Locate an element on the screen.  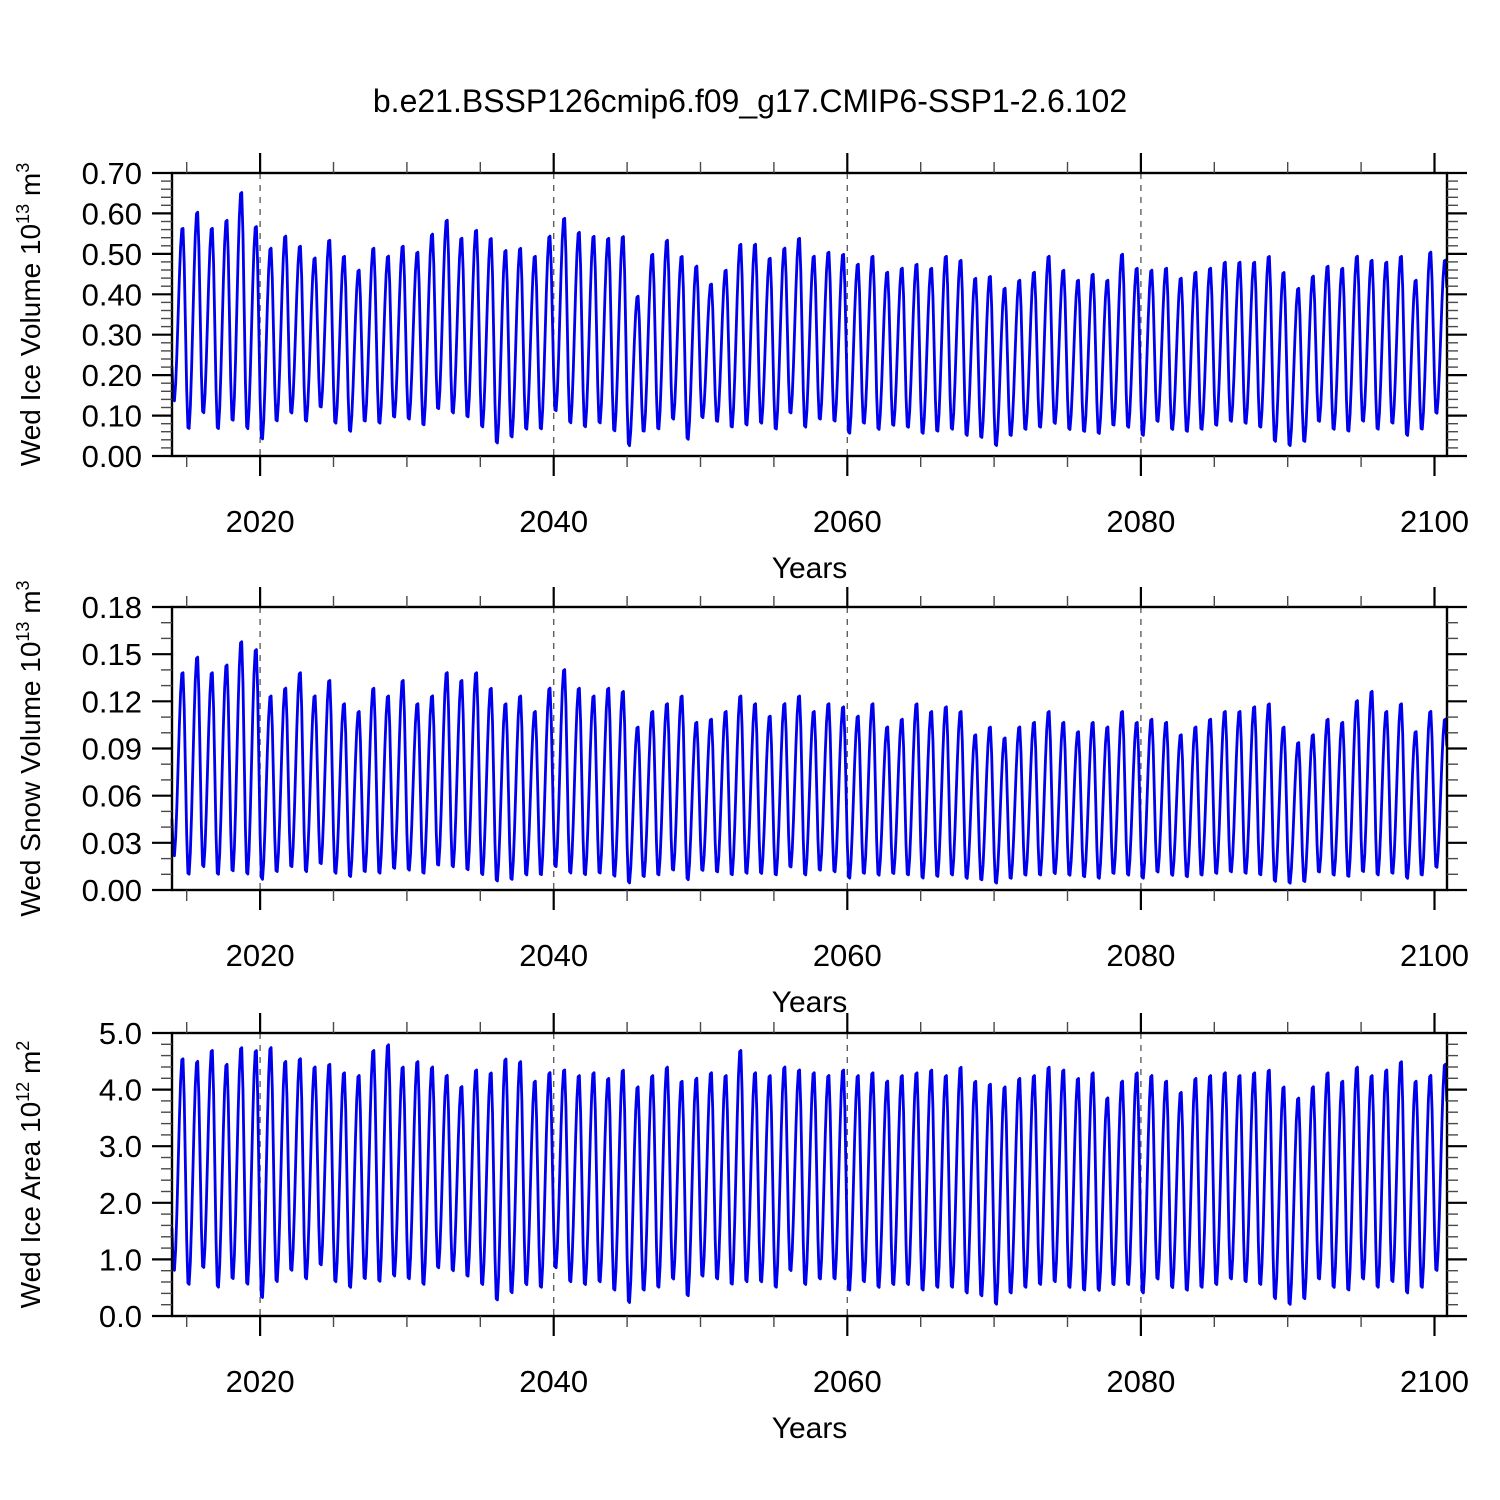
y-tick-label: 0.60 is located at coordinates (112, 213).